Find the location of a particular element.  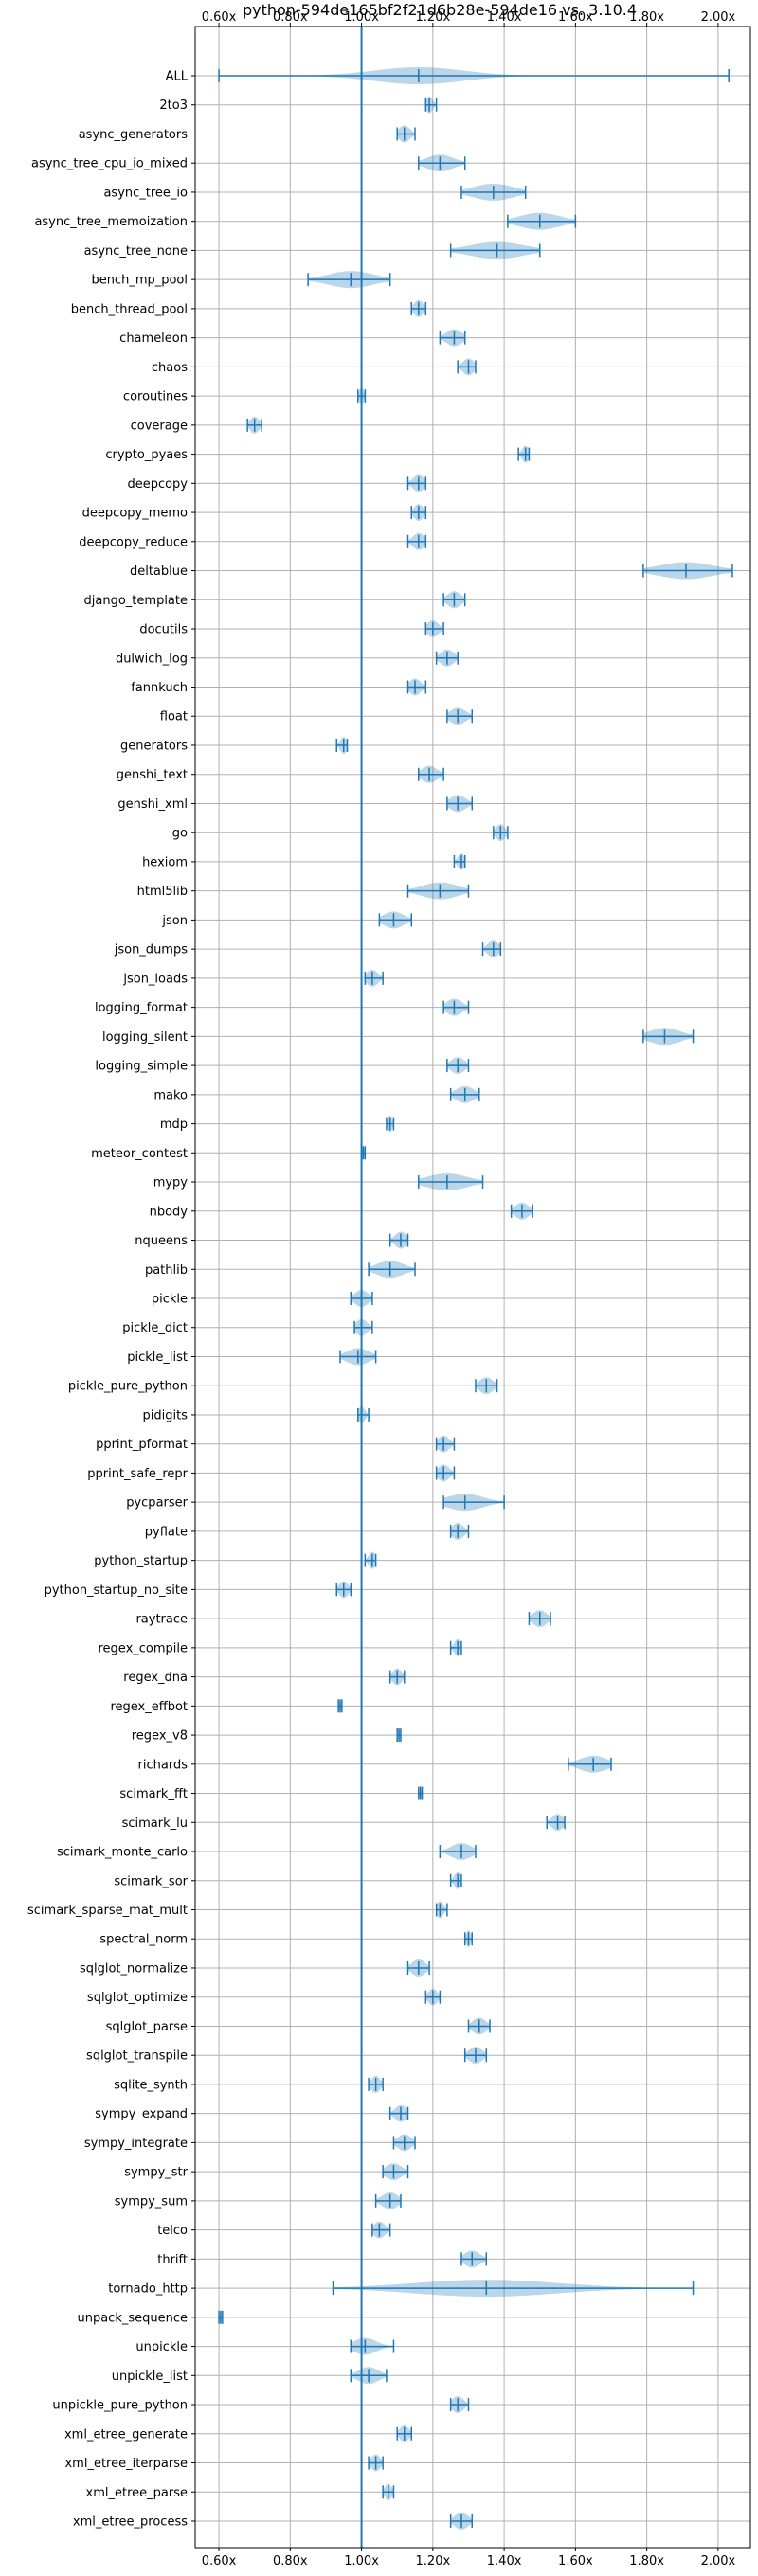

x-tick-label-top: 1.00x is located at coordinates (361, 17).